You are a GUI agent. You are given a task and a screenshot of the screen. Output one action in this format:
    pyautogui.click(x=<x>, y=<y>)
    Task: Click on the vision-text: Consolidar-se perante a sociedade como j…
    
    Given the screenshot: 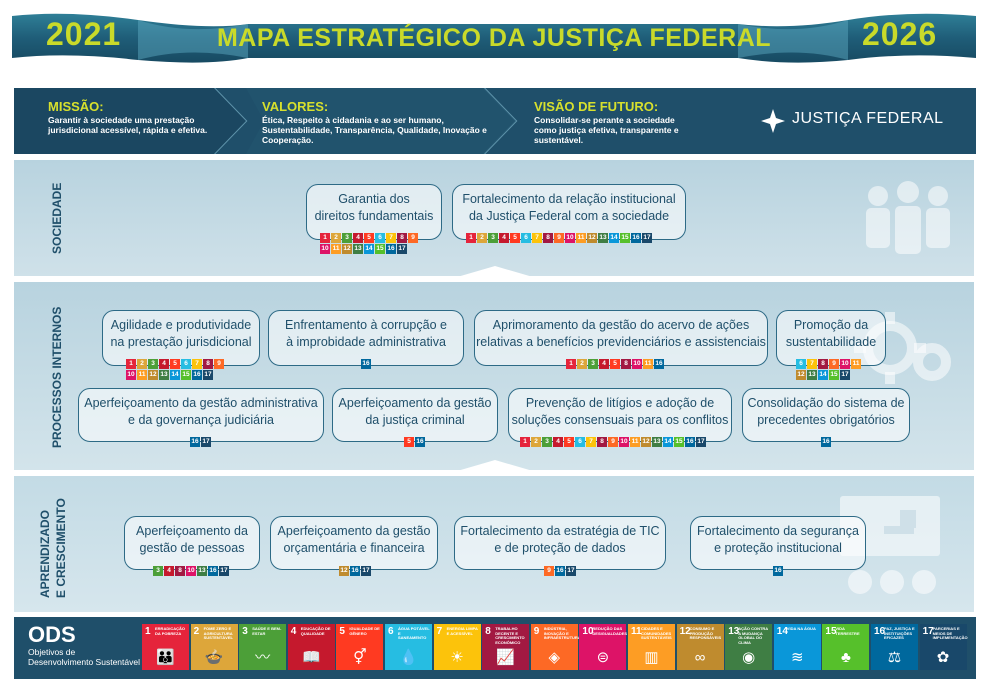 What is the action you would take?
    pyautogui.click(x=606, y=130)
    